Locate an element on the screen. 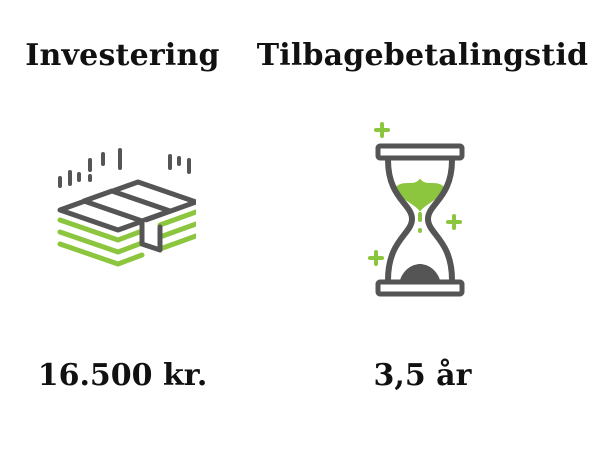 The width and height of the screenshot is (600, 450). hourglass-icon is located at coordinates (416, 209).